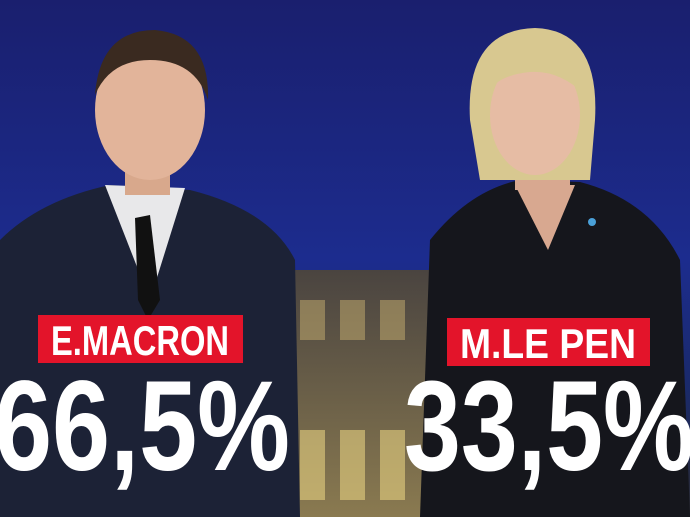 The width and height of the screenshot is (690, 517). Describe the element at coordinates (145, 426) in the screenshot. I see `candidate-result: 66,5%` at that location.